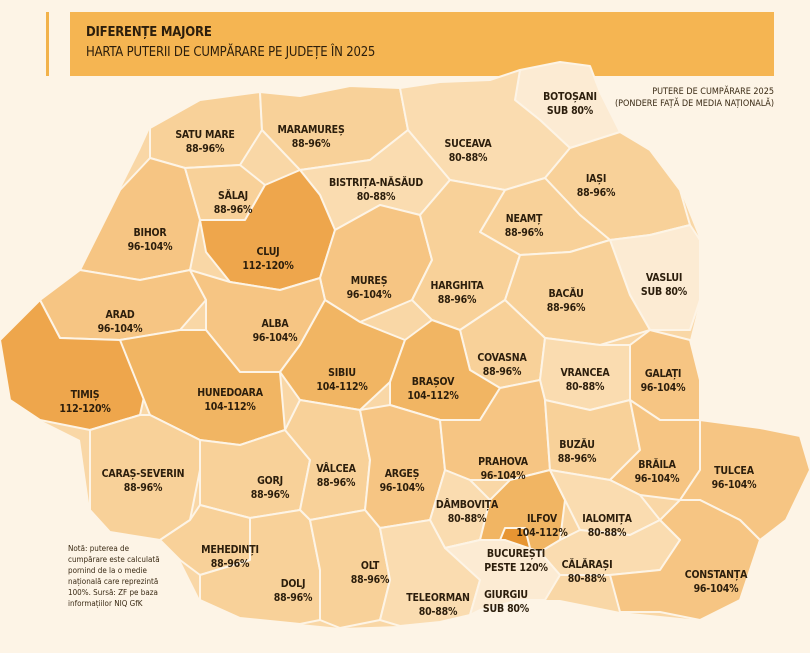  I want to click on county-name-olt: OLT, so click(370, 566).